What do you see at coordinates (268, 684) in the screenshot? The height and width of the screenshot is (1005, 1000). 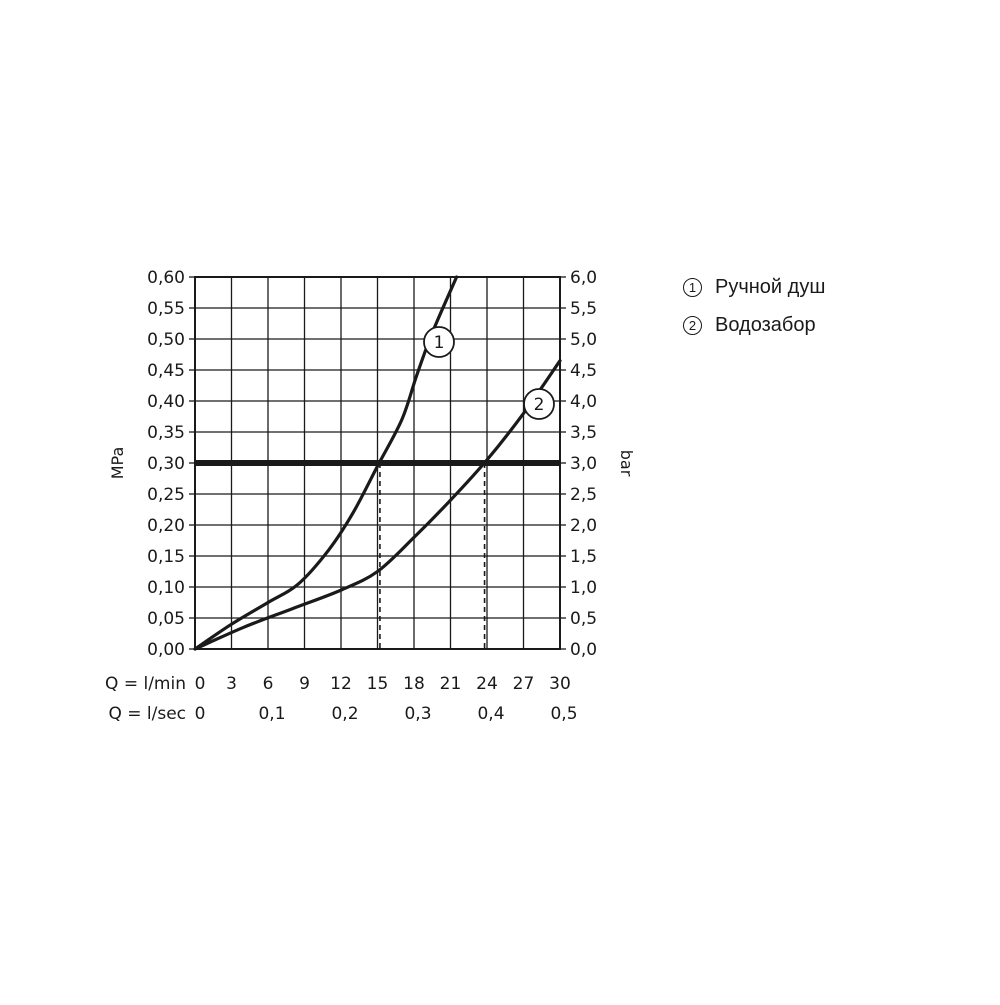 I see `x-tick-label-2: 6` at bounding box center [268, 684].